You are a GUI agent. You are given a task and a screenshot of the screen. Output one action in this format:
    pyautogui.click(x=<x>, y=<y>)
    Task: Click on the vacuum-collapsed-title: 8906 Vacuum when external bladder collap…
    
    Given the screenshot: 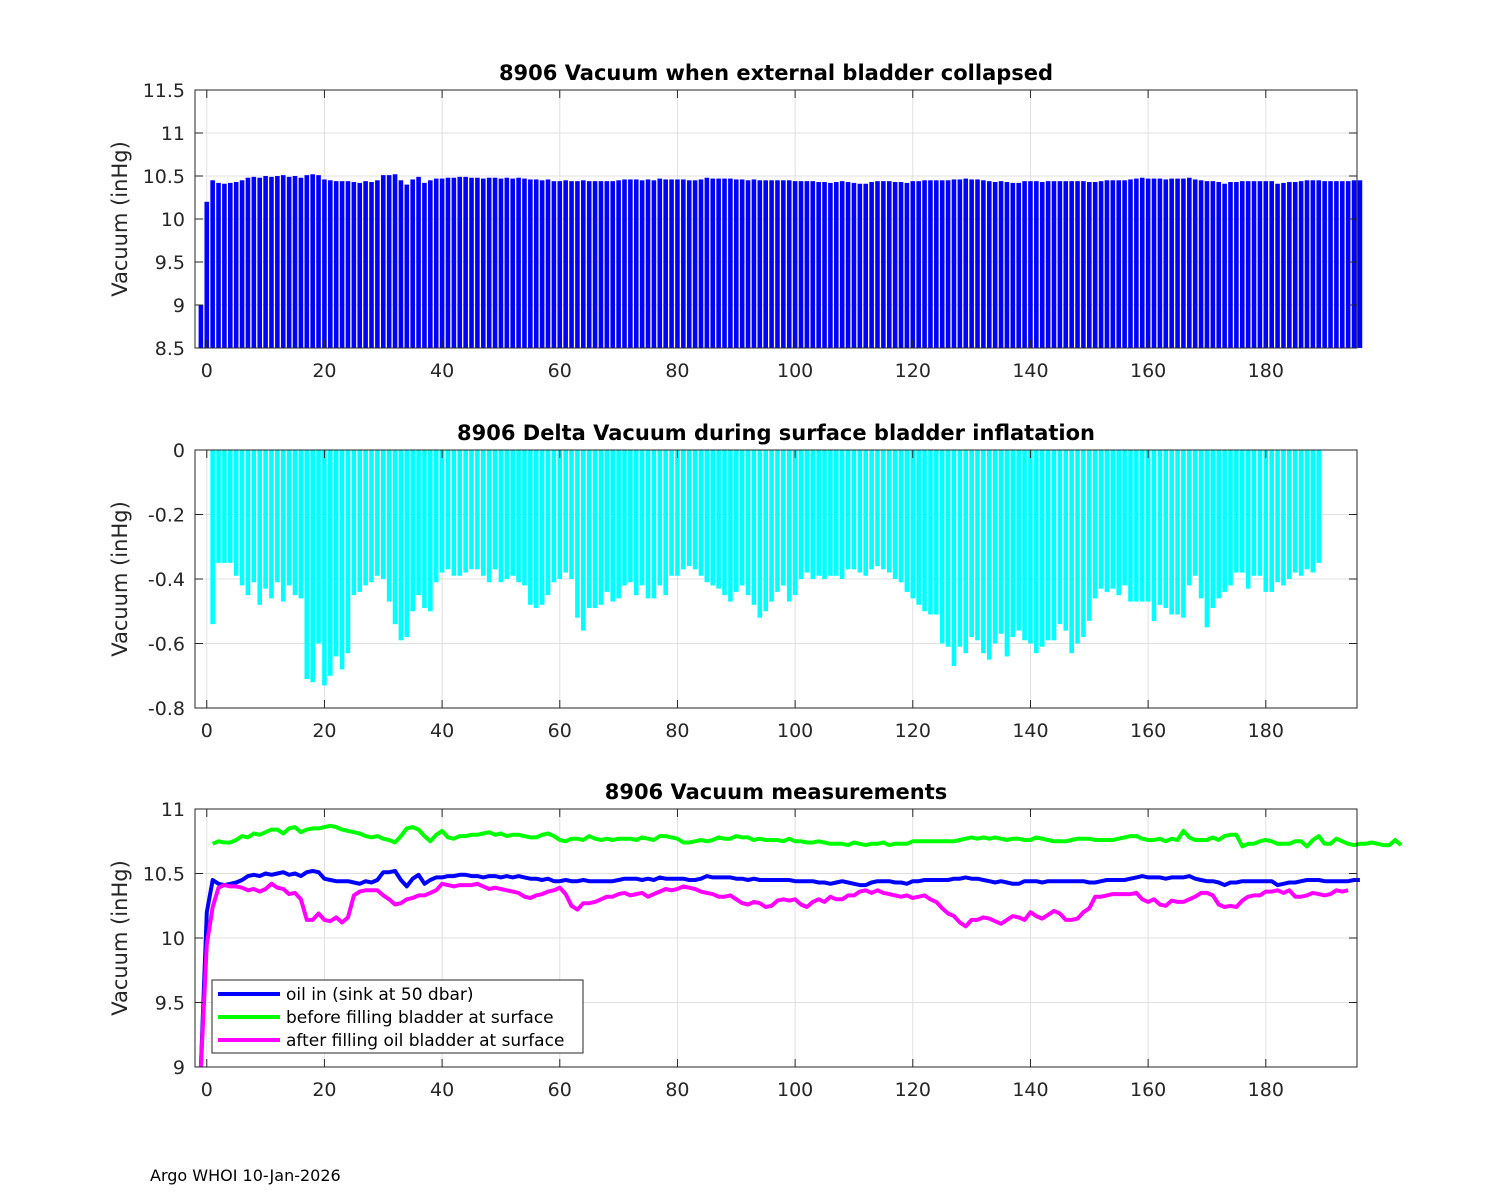 What is the action you would take?
    pyautogui.click(x=776, y=73)
    